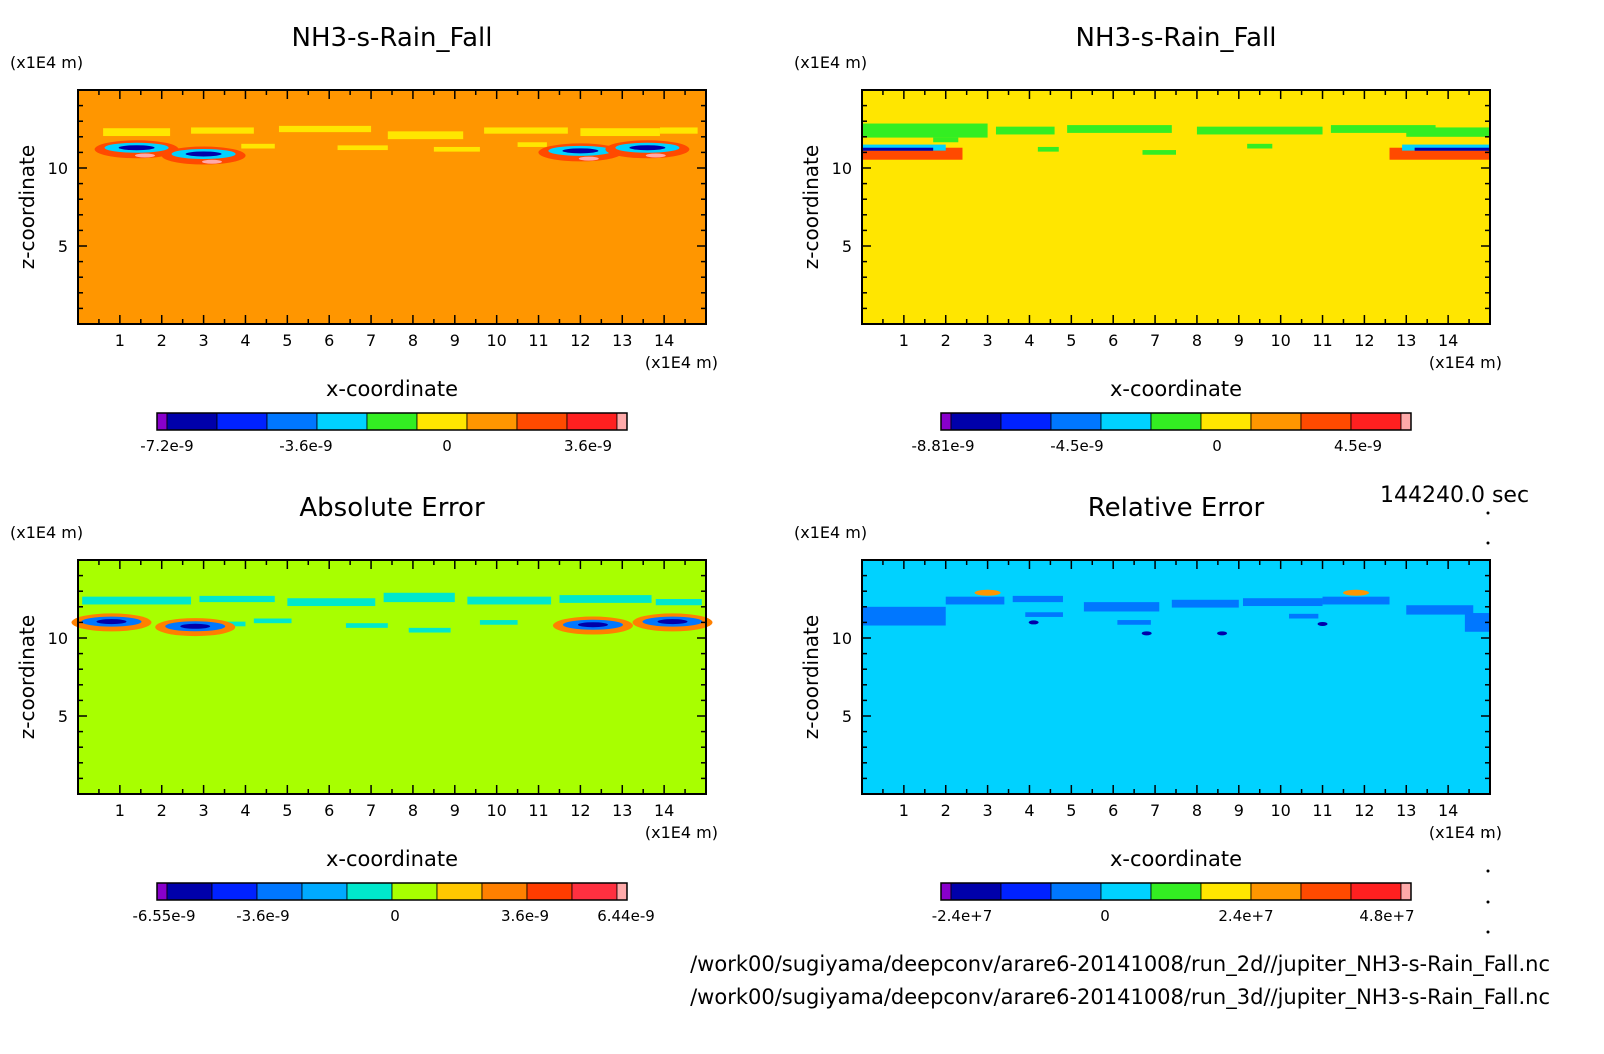 Image resolution: width=1604 pixels, height=1054 pixels. Describe the element at coordinates (394, 903) in the screenshot. I see `colorbar: -6.55e-9 -3.6e-9 0 3.6e-9 6.44e-9` at that location.